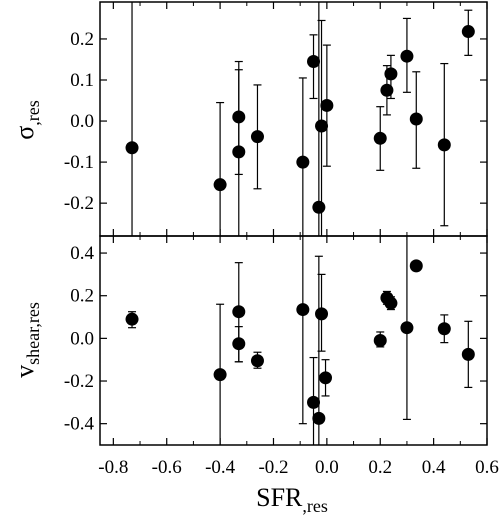 Image resolution: width=500 pixels, height=519 pixels. I want to click on y-tick-label: -0.4, so click(79, 424).